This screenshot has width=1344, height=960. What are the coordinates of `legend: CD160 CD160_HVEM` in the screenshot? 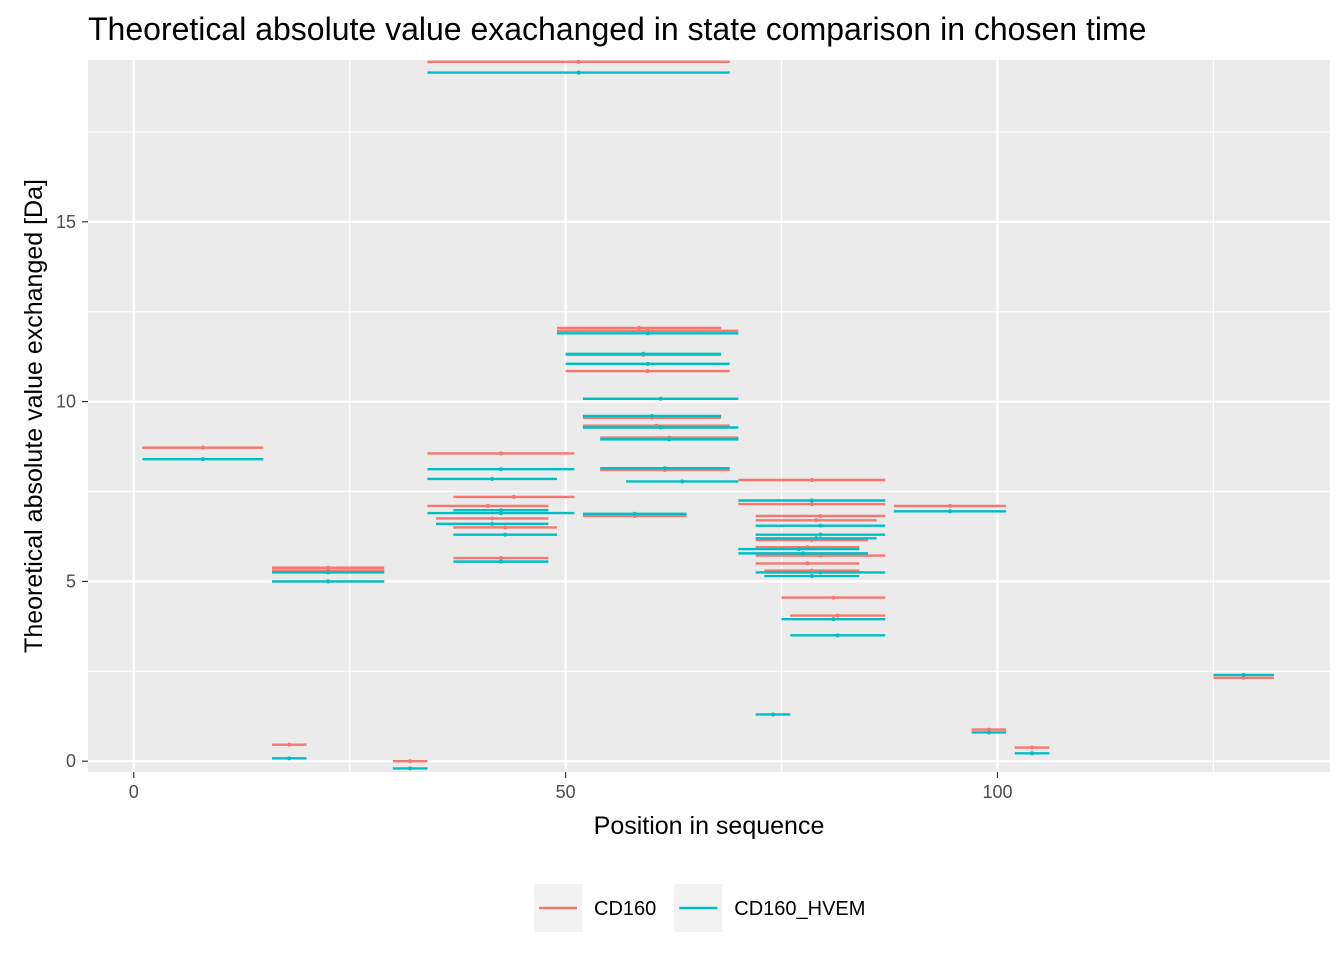 It's located at (699, 908).